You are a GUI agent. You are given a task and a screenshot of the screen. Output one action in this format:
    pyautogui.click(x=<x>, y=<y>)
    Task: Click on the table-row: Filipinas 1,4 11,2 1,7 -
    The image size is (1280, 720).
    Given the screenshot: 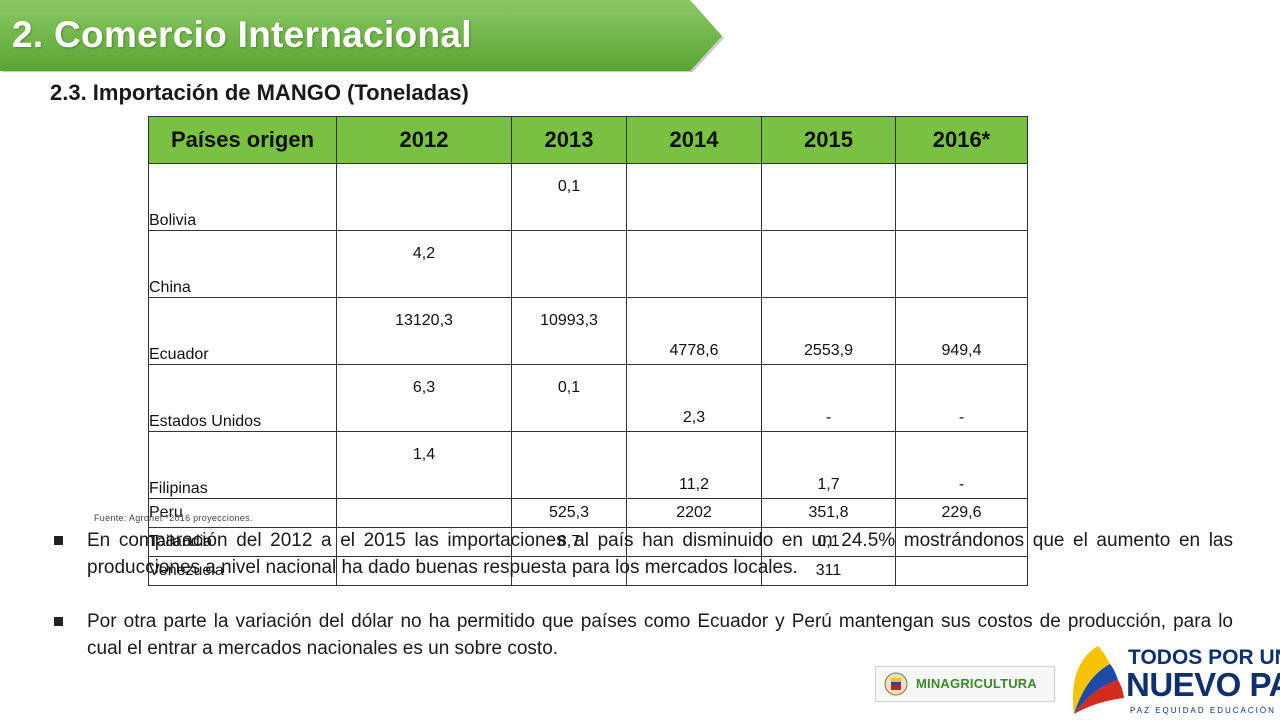 What is the action you would take?
    pyautogui.click(x=588, y=465)
    